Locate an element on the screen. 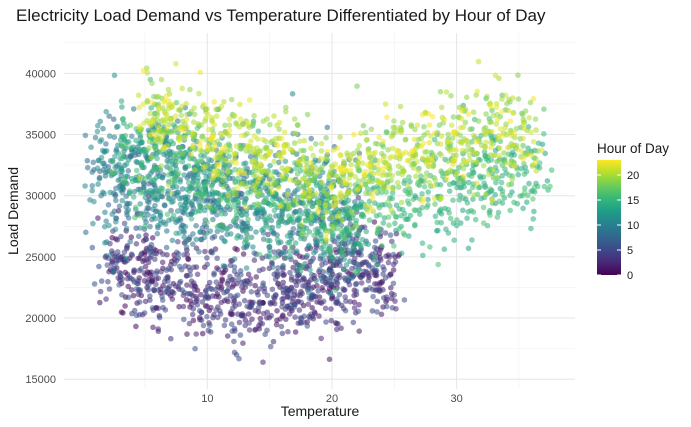 The image size is (691, 427). legend-tick-label: 5 is located at coordinates (630, 251).